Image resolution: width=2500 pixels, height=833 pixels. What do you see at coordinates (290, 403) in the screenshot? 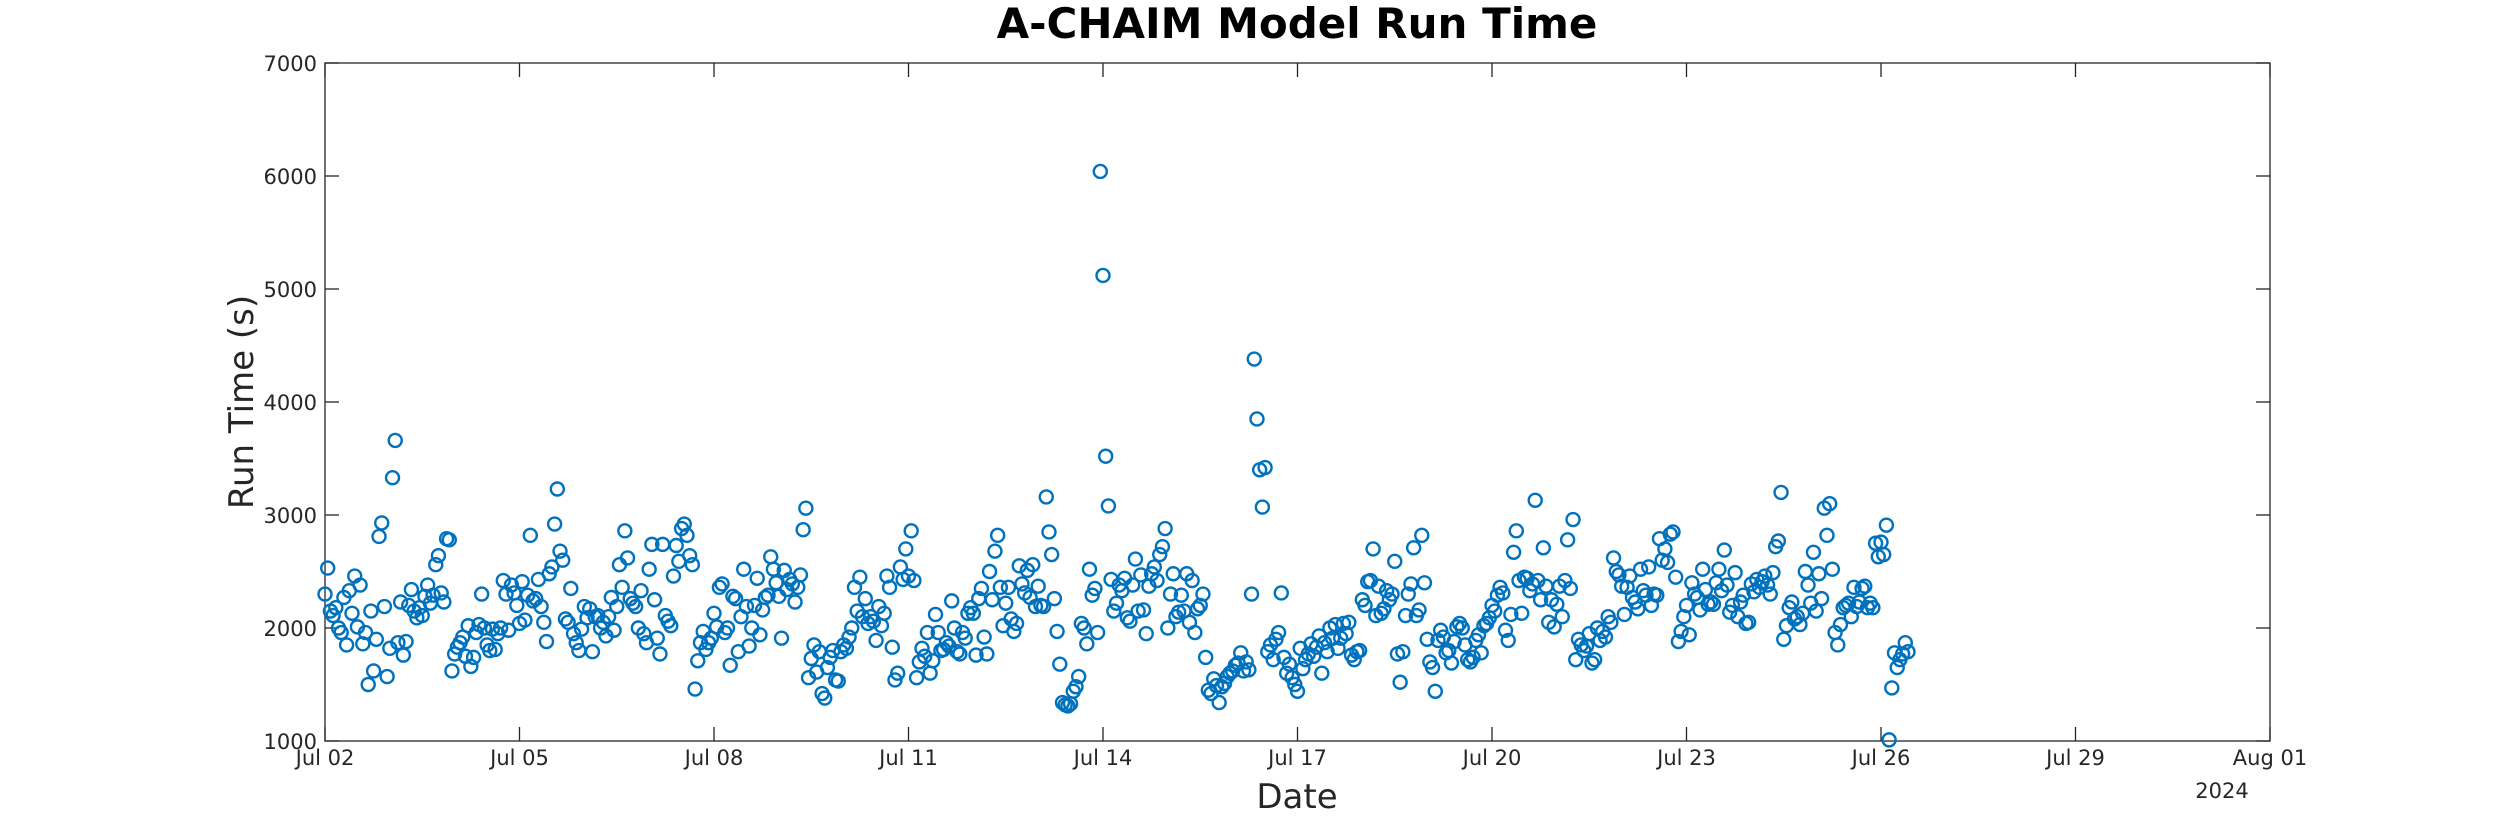
I see `y-tick-label: 4000` at bounding box center [290, 403].